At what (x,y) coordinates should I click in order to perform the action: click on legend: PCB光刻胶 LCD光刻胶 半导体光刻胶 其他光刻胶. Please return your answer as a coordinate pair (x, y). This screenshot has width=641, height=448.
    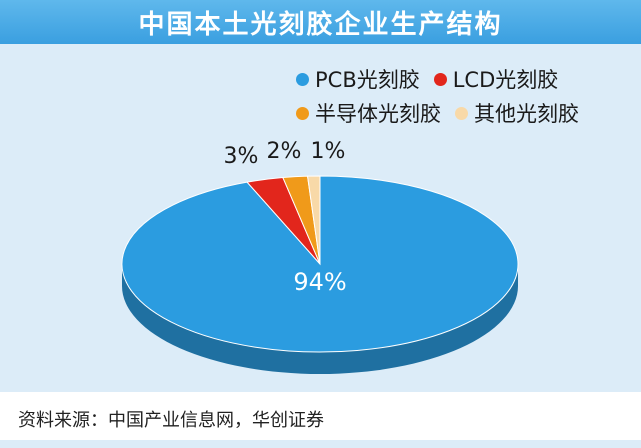
    Looking at the image, I should click on (461, 96).